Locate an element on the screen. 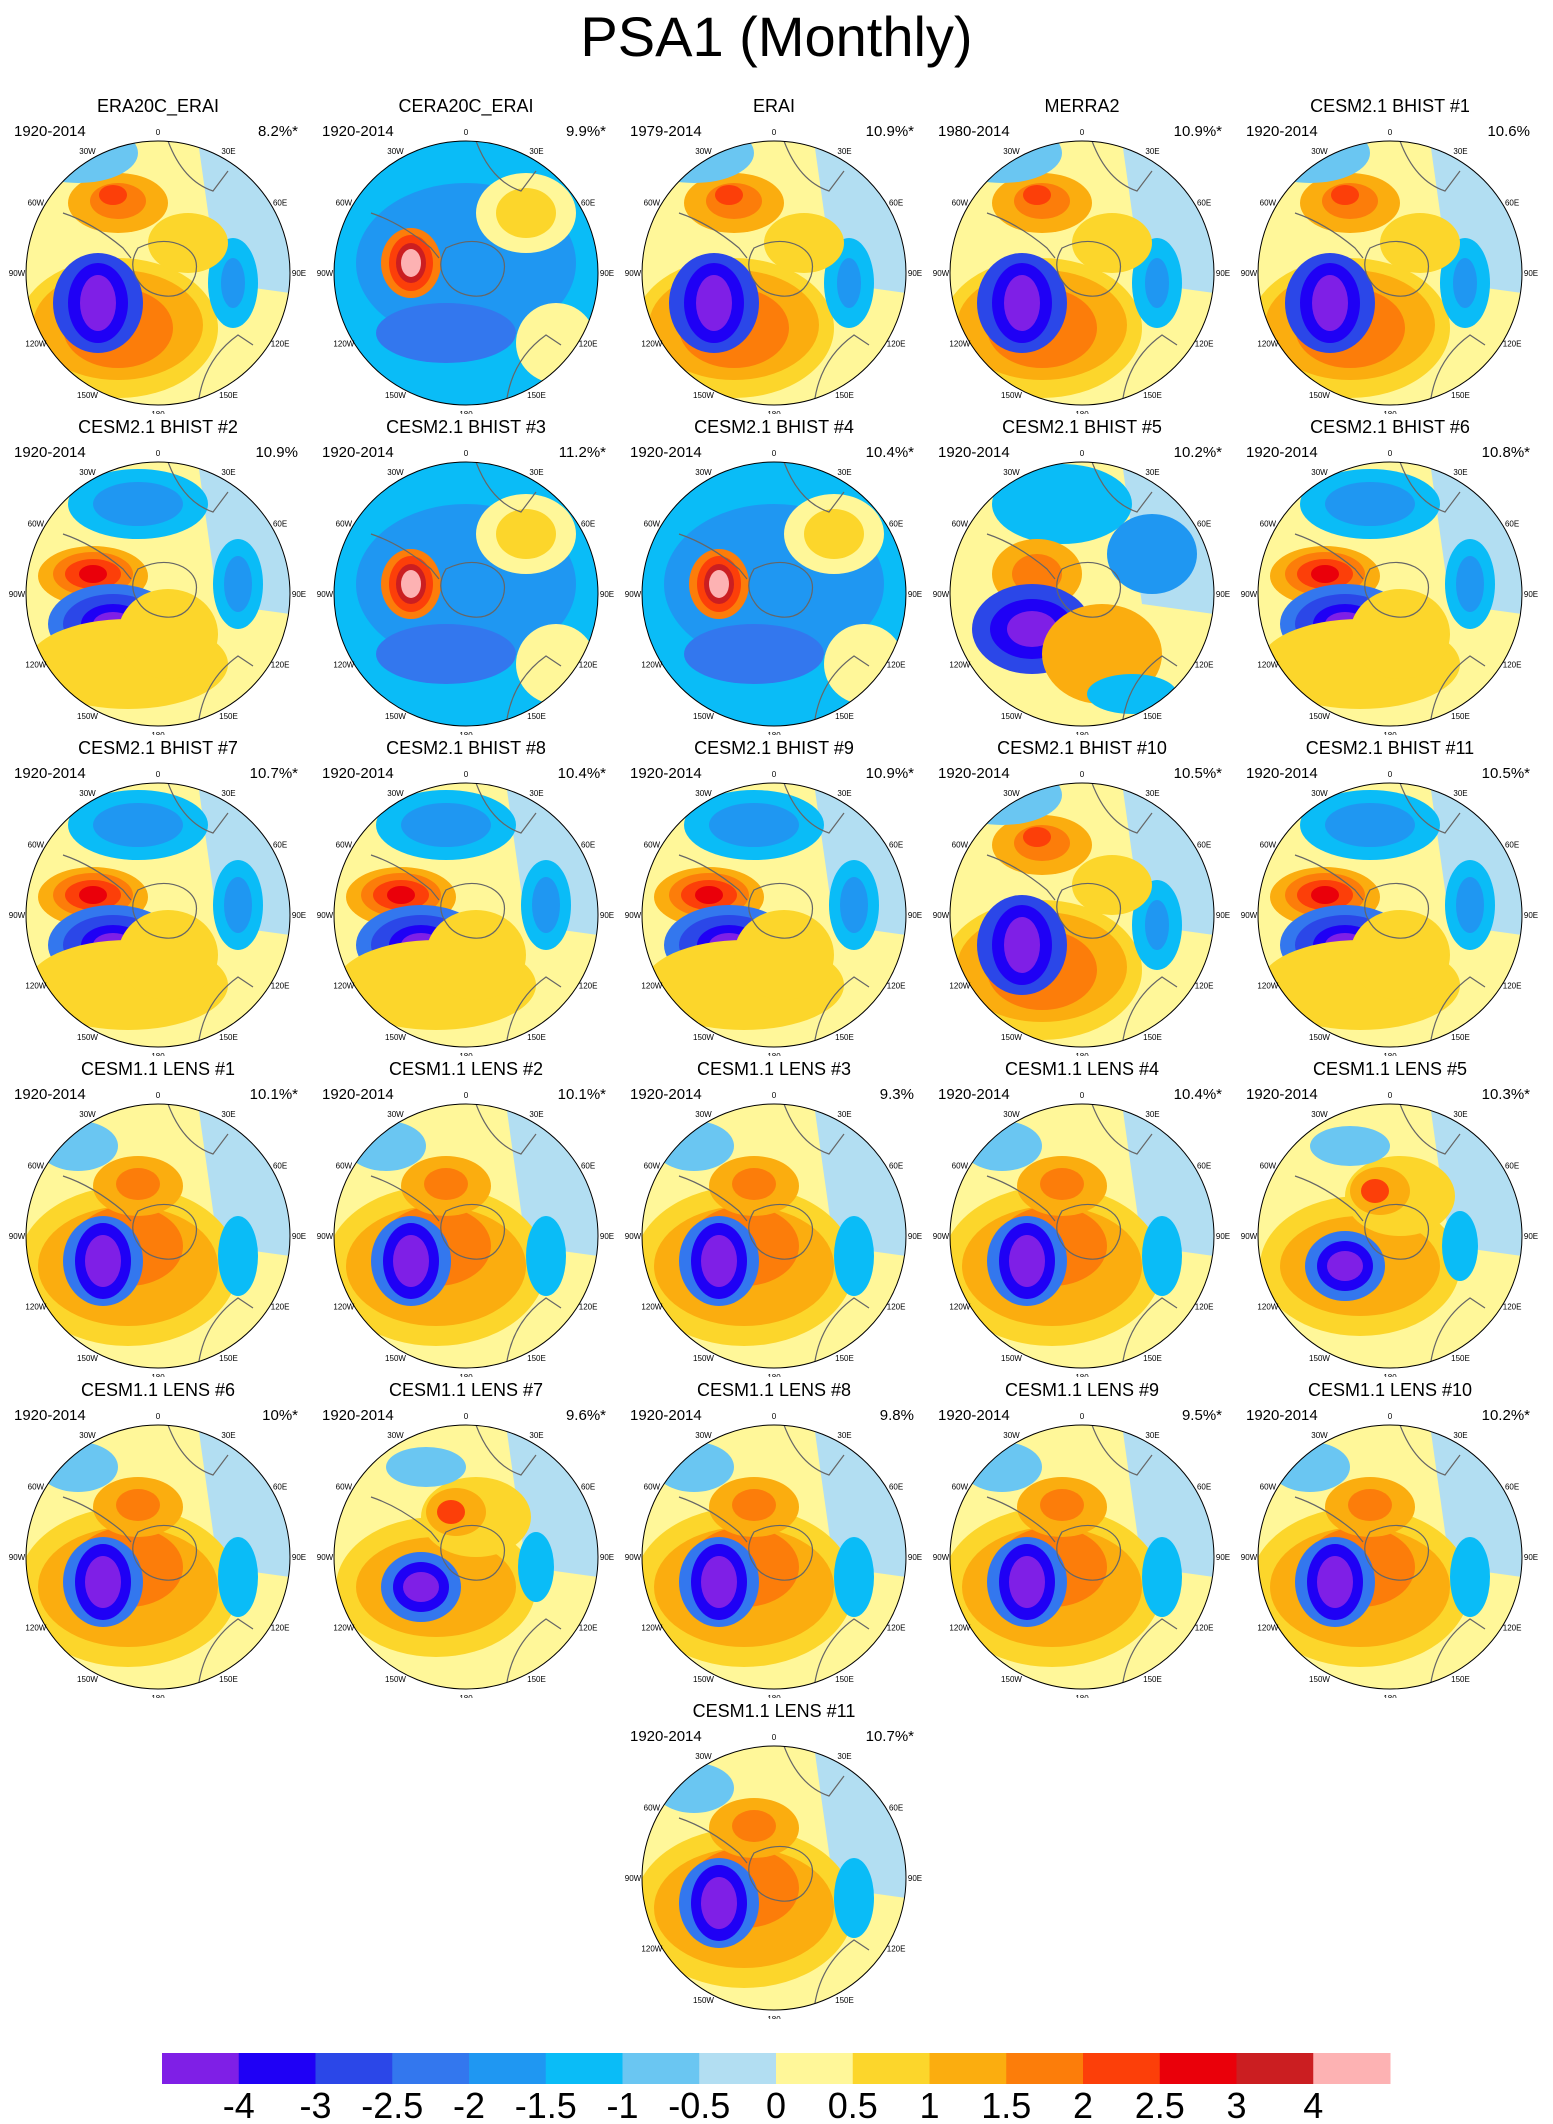 The height and width of the screenshot is (2124, 1553). panel-variance: 10.7%* is located at coordinates (273, 773).